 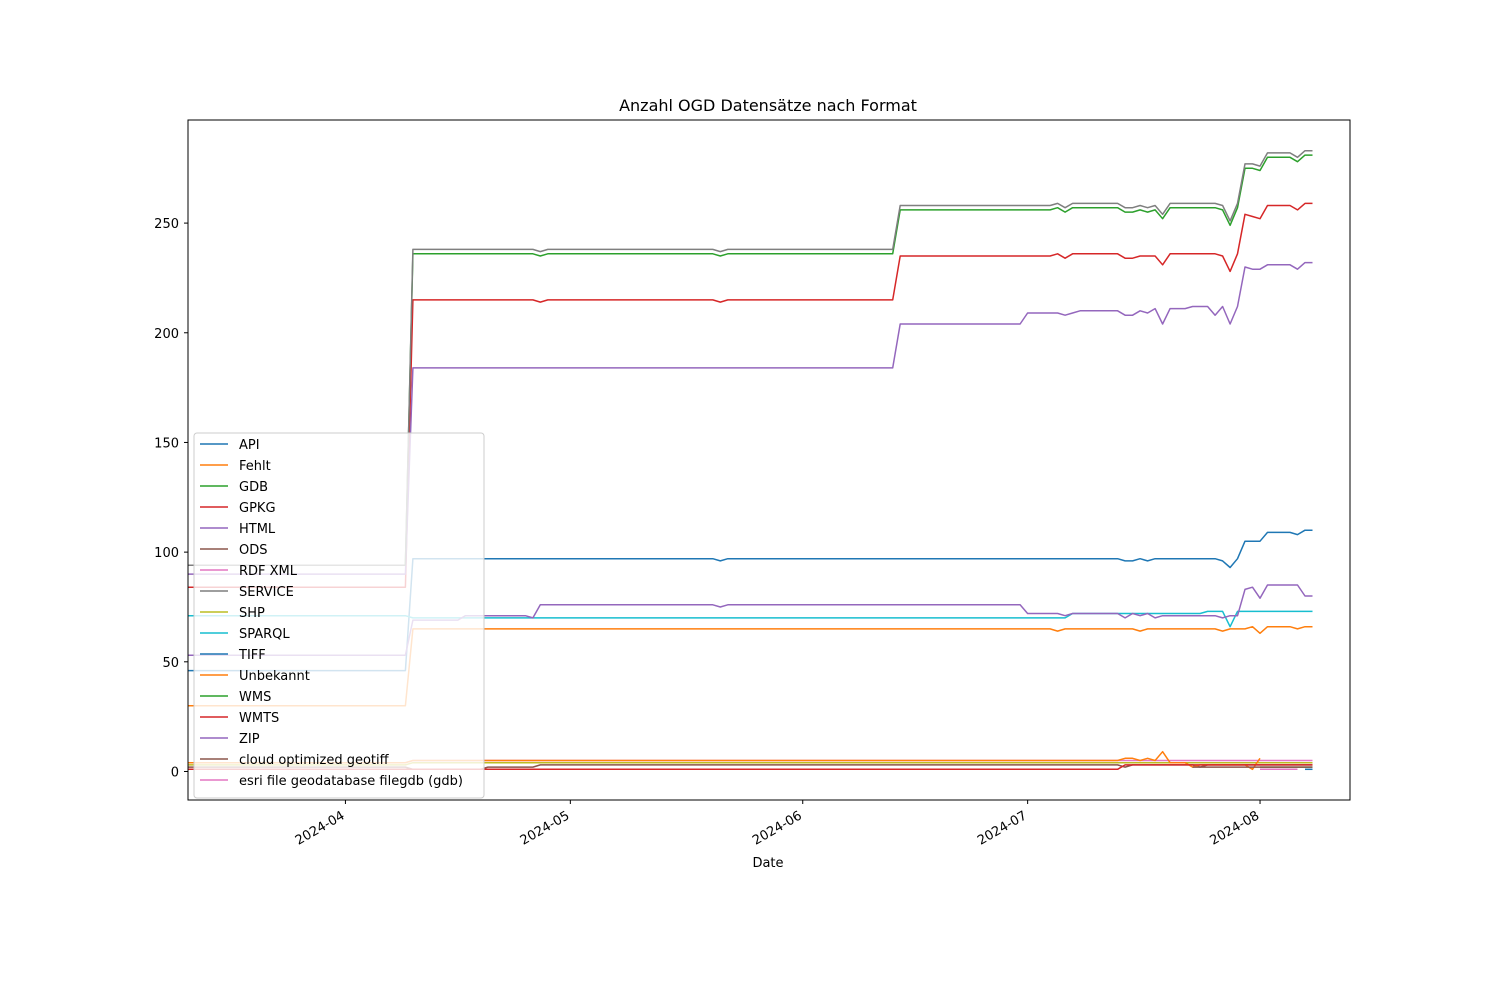 What do you see at coordinates (175, 772) in the screenshot?
I see `y-tick-label: 0` at bounding box center [175, 772].